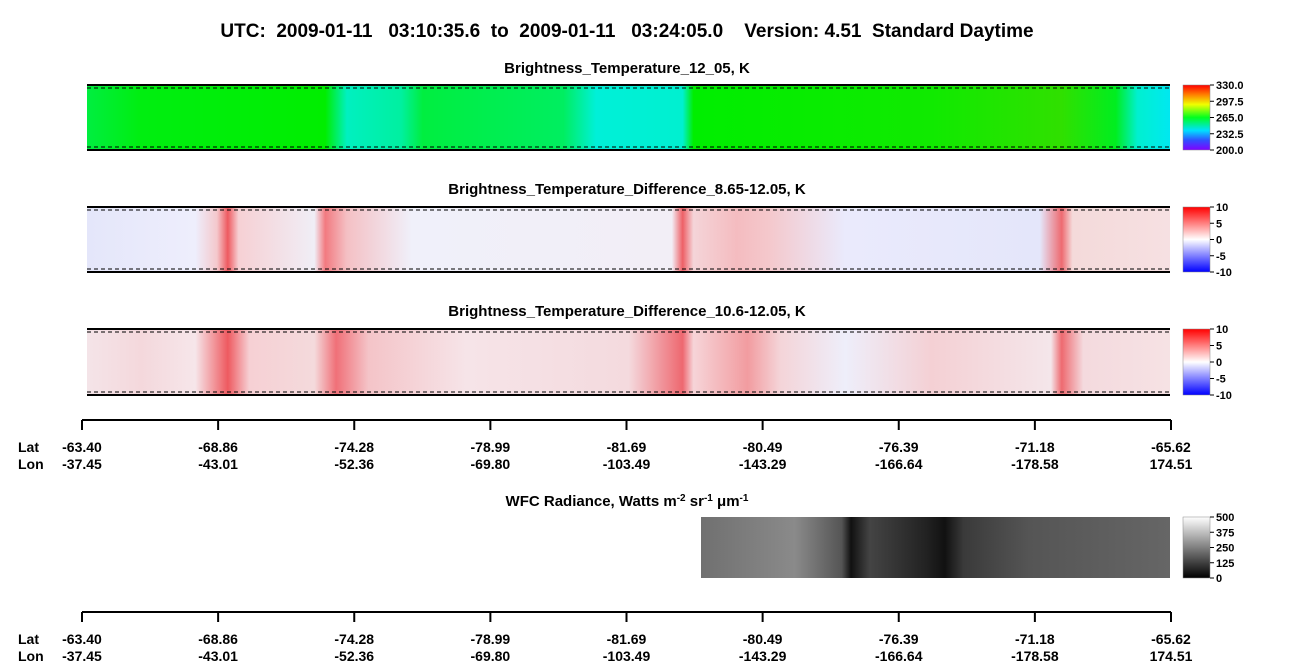 The width and height of the screenshot is (1300, 672). I want to click on colorbar-tick-label: 297.5, so click(1230, 102).